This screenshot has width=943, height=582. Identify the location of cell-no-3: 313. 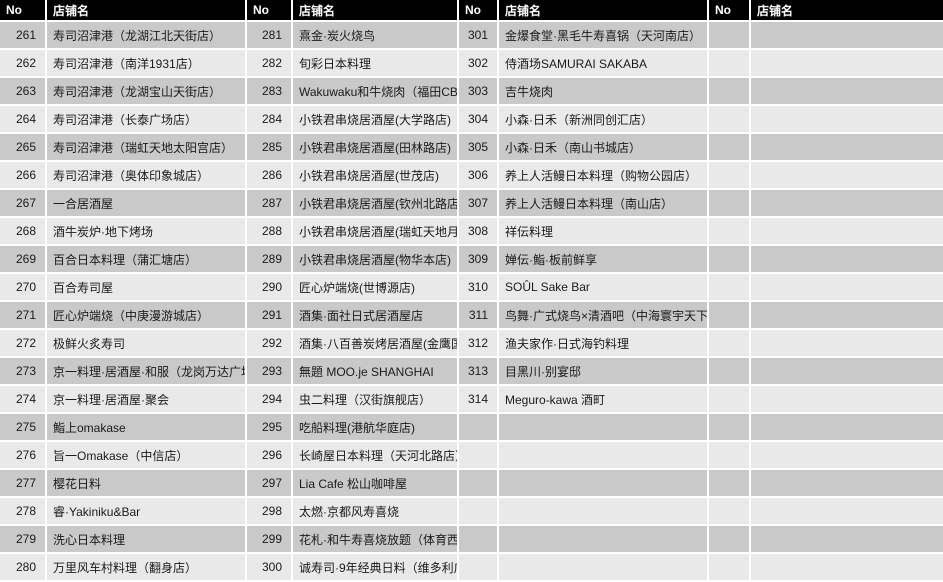
(478, 371).